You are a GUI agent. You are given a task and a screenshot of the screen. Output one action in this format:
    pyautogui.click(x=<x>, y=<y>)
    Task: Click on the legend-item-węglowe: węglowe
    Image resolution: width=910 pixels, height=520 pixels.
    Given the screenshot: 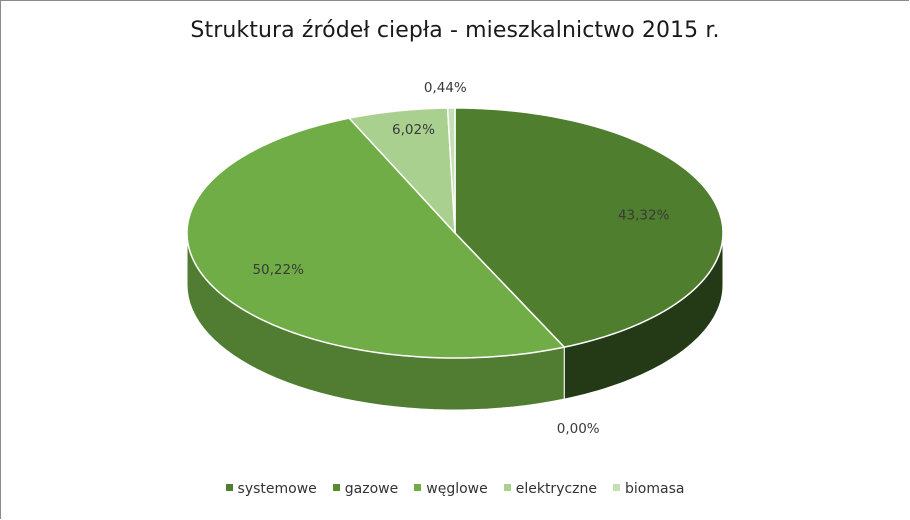 What is the action you would take?
    pyautogui.click(x=451, y=489)
    